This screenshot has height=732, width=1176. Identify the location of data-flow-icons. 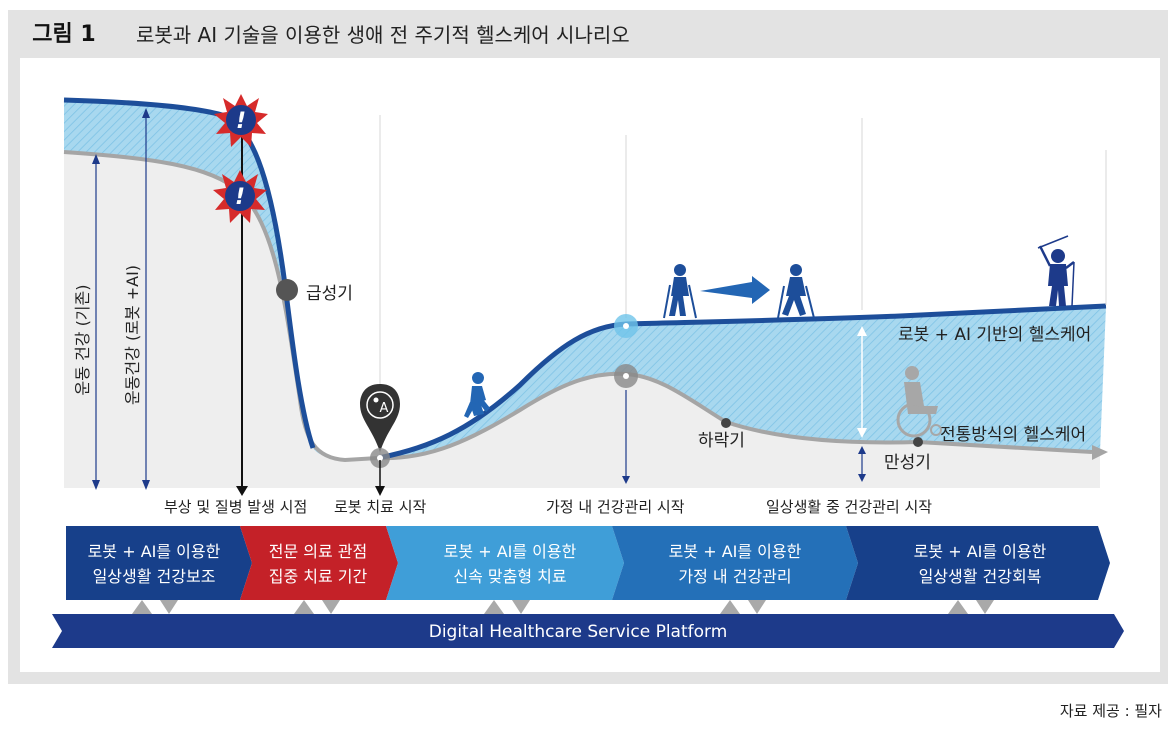
(563, 607).